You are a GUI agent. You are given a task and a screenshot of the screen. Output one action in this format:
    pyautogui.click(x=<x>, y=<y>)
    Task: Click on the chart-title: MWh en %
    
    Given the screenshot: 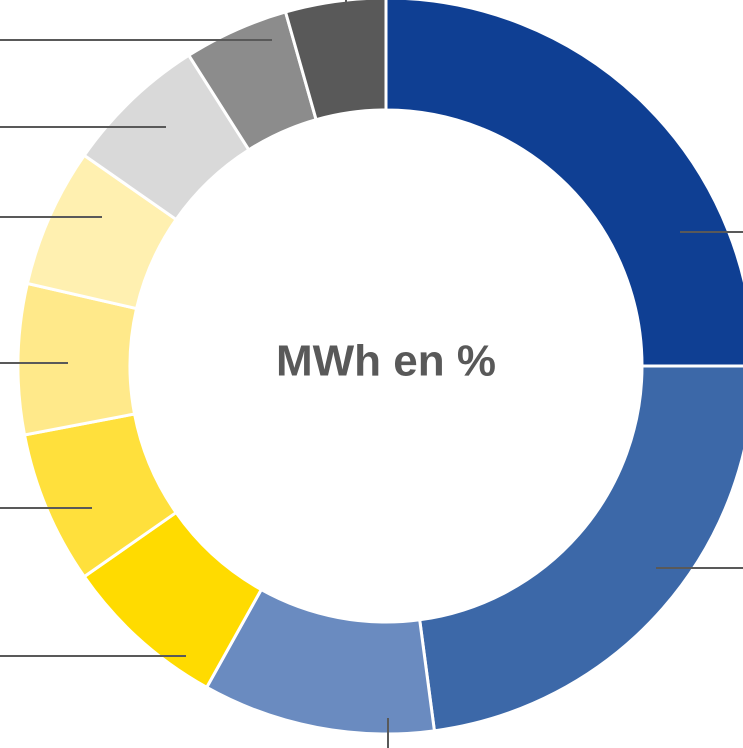 What is the action you would take?
    pyautogui.click(x=386, y=361)
    